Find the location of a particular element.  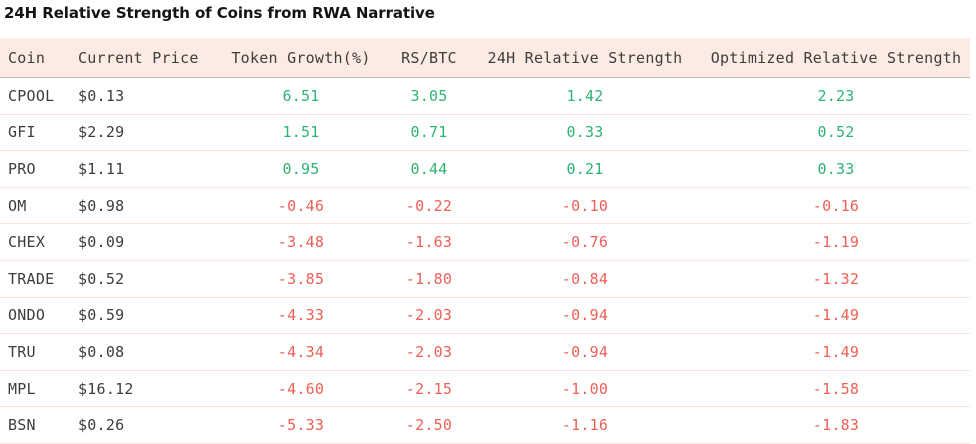

table-row: PRO $1.11 0.95 0.44 0.21 0.33 is located at coordinates (485, 169).